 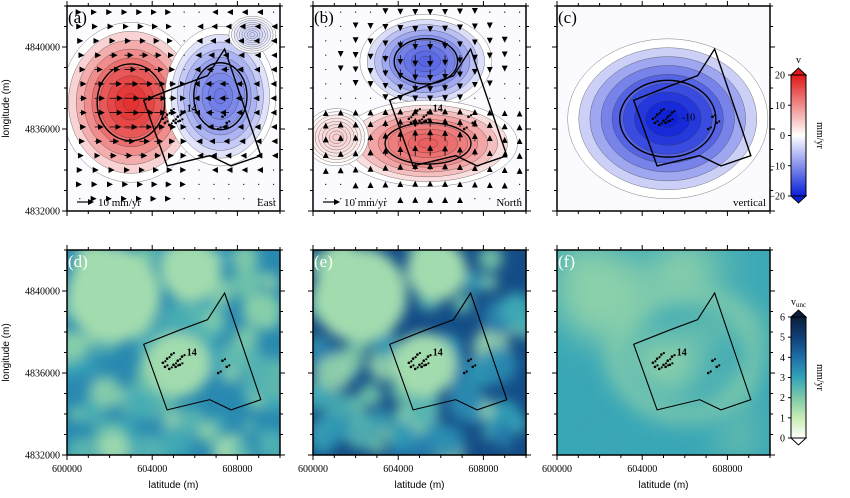 What do you see at coordinates (42, 292) in the screenshot?
I see `y-tick-label: 4840000` at bounding box center [42, 292].